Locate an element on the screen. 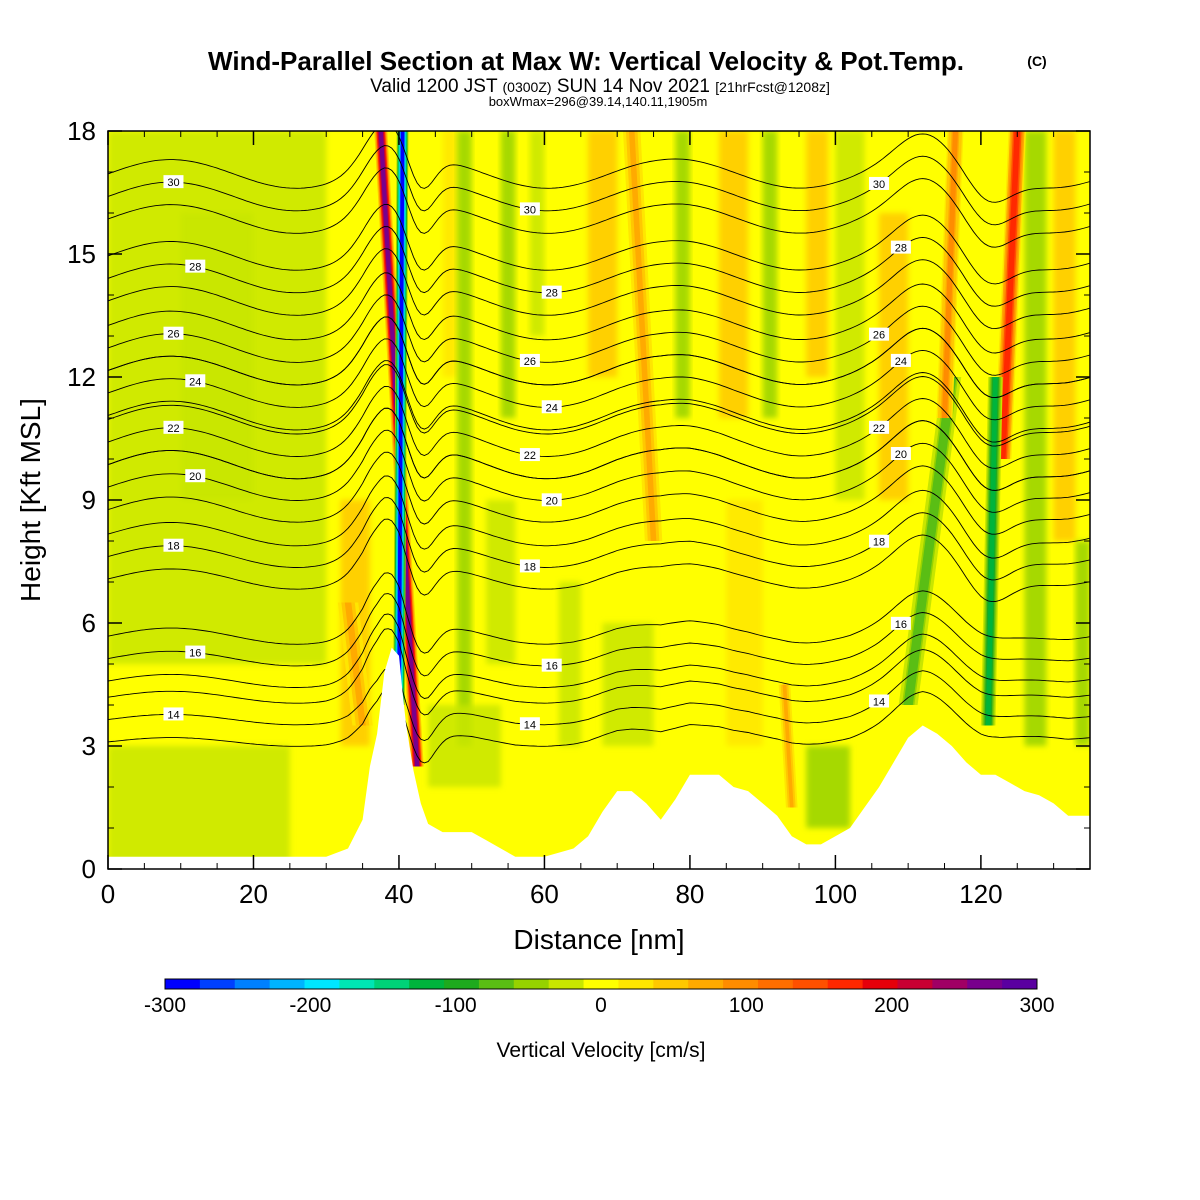 This screenshot has width=1200, height=1200. y-tick-label: 0 is located at coordinates (89, 869).